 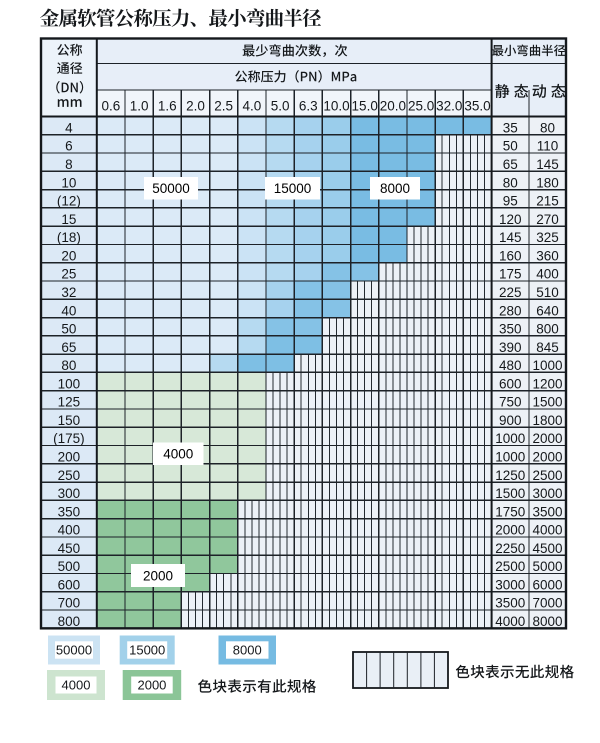 What do you see at coordinates (547, 201) in the screenshot?
I see `svg-text: 215` at bounding box center [547, 201].